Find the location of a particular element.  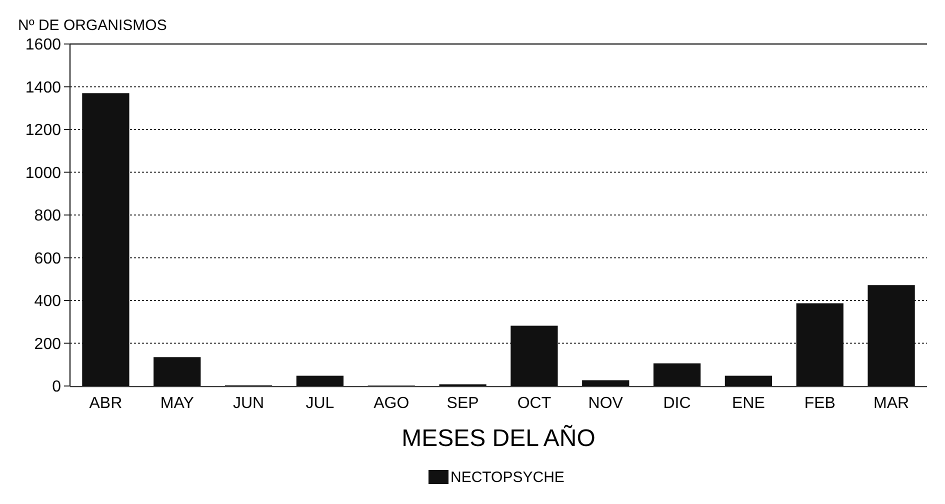

x-tick-label: OCT is located at coordinates (534, 403).